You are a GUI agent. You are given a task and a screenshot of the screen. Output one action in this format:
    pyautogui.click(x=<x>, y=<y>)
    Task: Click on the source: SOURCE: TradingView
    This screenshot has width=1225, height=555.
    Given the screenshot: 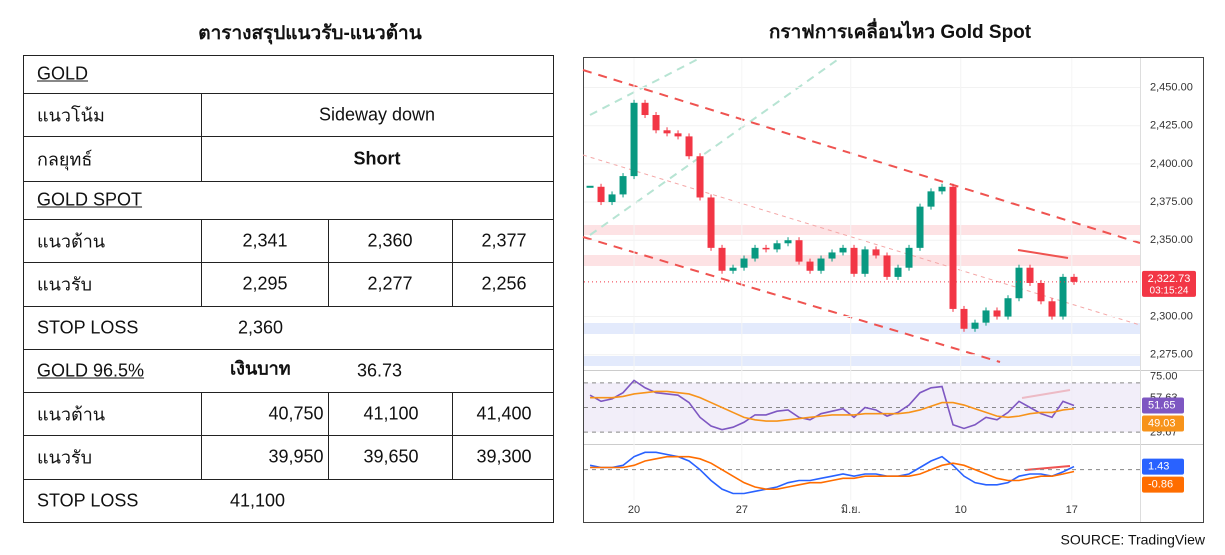 What is the action you would take?
    pyautogui.click(x=1133, y=540)
    